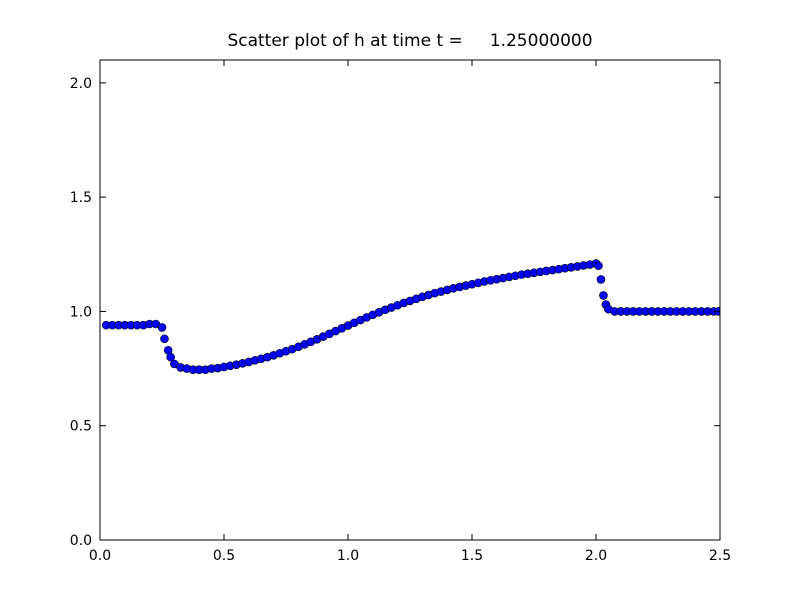 The height and width of the screenshot is (600, 800). Describe the element at coordinates (409, 41) in the screenshot. I see `chart-title: Scatter plot of h at time t = 1.25000000` at that location.